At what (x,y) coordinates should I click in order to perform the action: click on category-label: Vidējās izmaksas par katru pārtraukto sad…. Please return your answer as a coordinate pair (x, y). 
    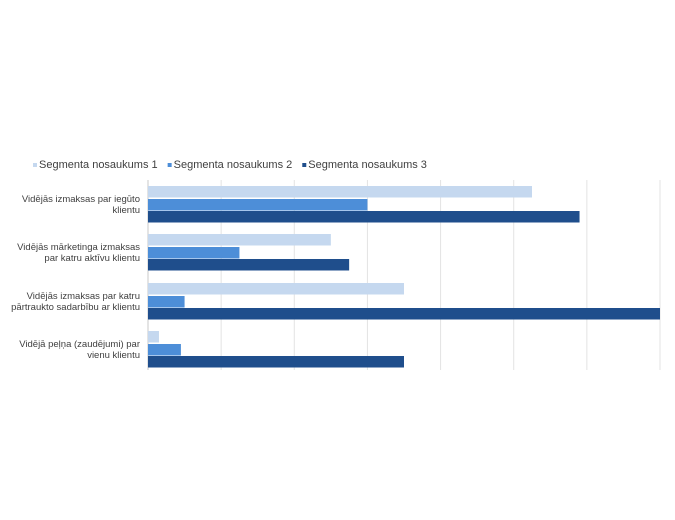
    Looking at the image, I should click on (75, 302).